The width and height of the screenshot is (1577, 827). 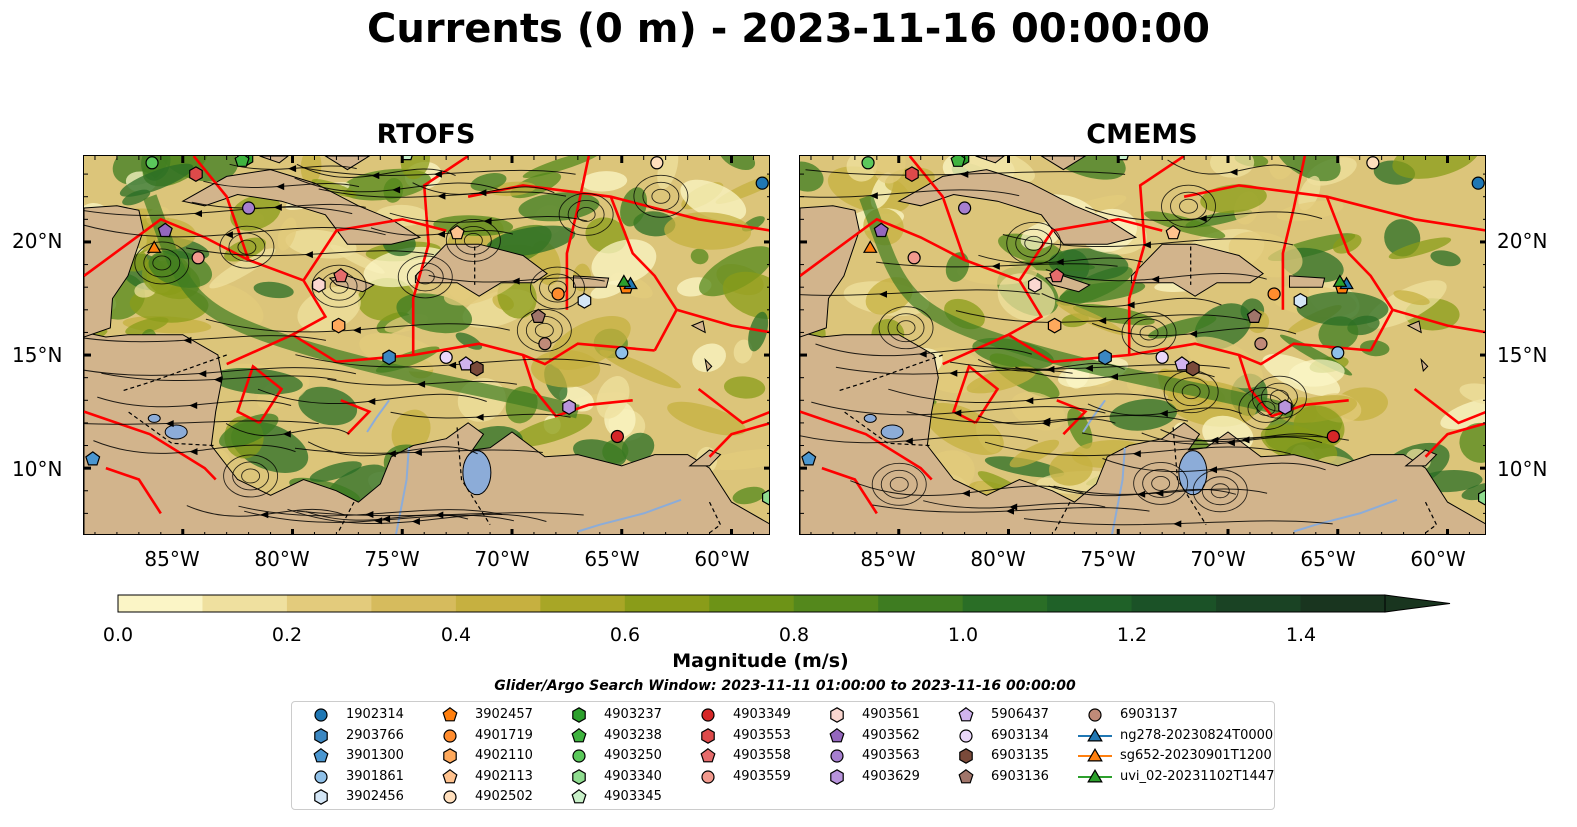 What do you see at coordinates (1095, 775) in the screenshot?
I see `legend-triangle-marker` at bounding box center [1095, 775].